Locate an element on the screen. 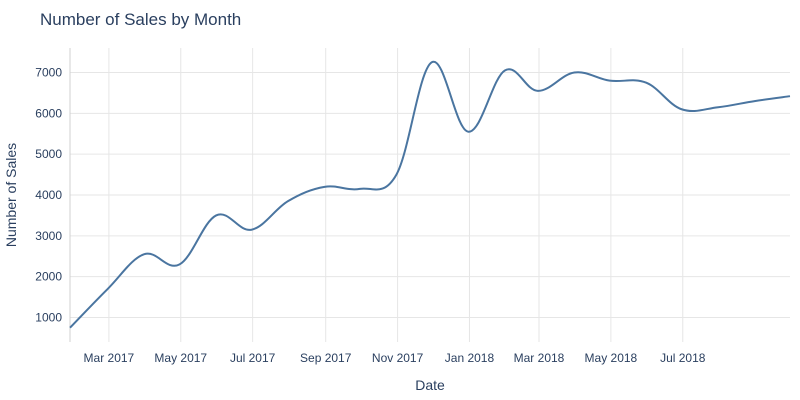 This screenshot has width=800, height=400. y-tick-label: 4000 is located at coordinates (48, 195).